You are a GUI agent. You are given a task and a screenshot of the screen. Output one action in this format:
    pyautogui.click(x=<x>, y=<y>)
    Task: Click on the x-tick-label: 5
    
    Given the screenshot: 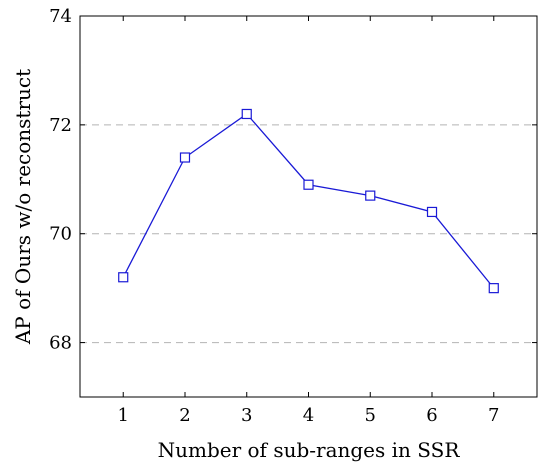 What is the action you would take?
    pyautogui.click(x=370, y=415)
    